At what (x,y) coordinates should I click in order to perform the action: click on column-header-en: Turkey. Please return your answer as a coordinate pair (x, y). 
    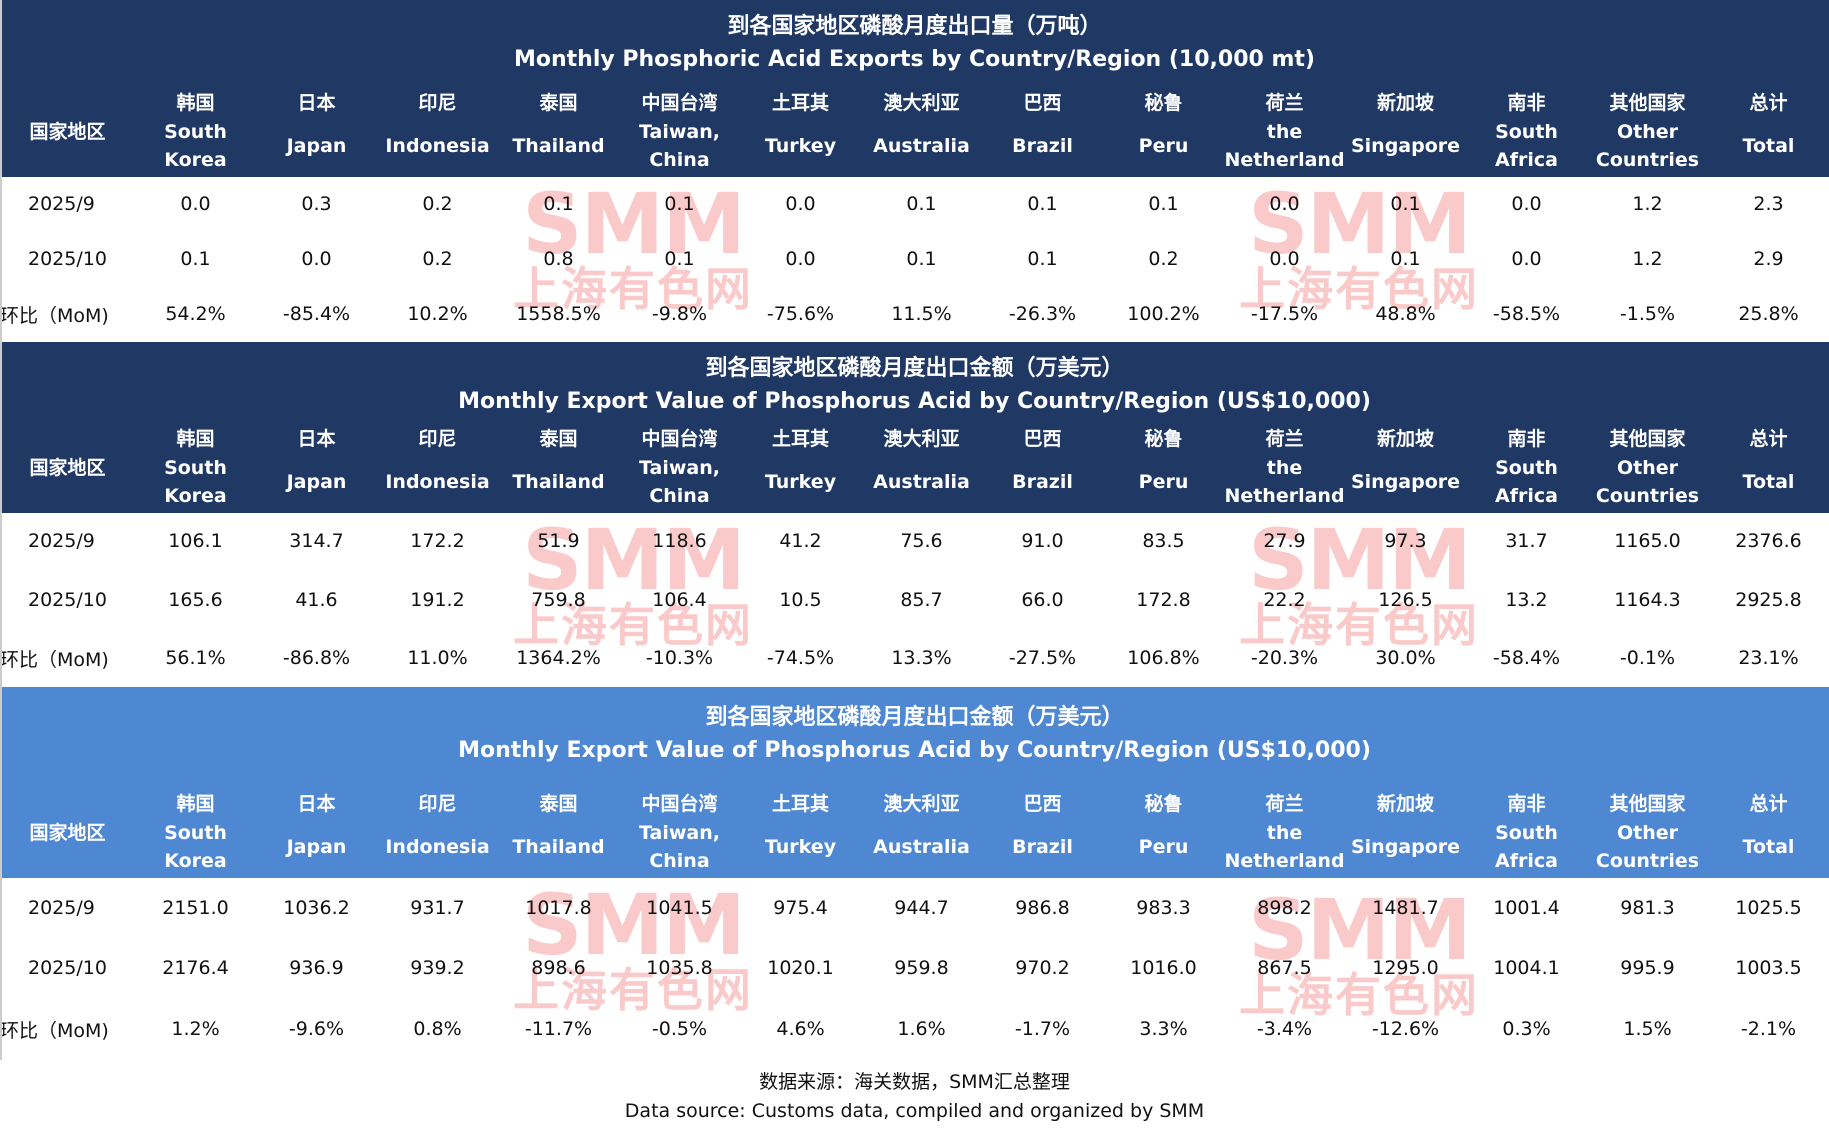
    Looking at the image, I should click on (800, 847).